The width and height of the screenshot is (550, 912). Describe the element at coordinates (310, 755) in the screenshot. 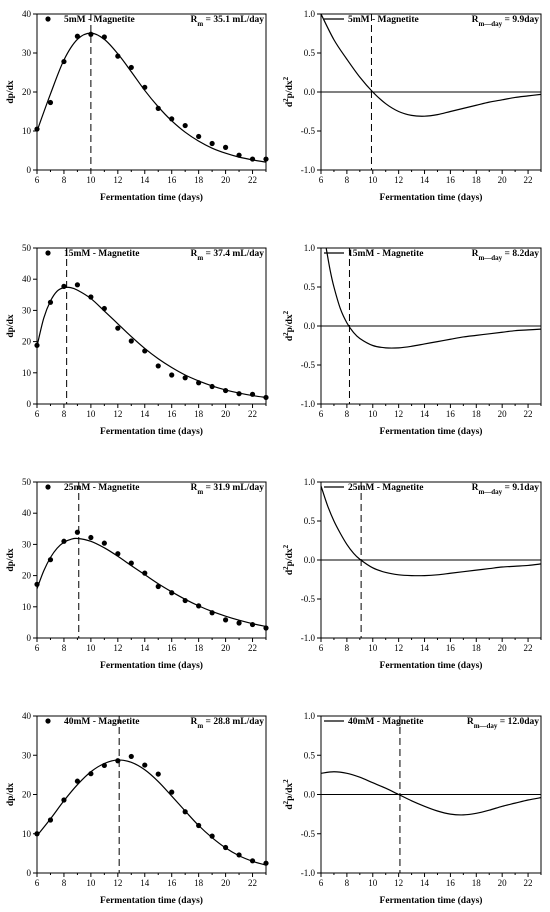

I see `y-tick-label: 0.5` at that location.